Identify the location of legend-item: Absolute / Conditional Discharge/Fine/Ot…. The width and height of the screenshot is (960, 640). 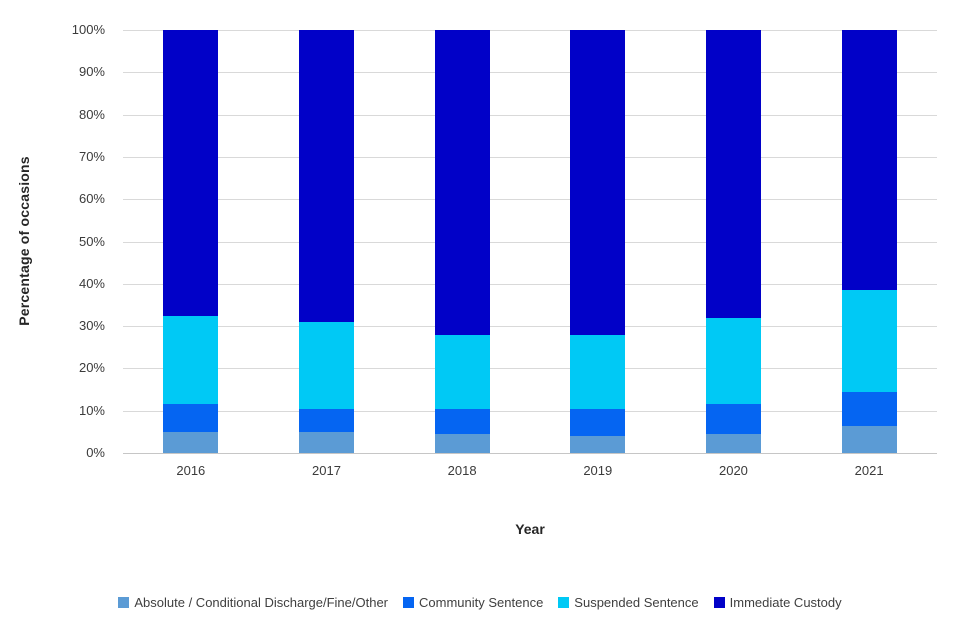
(253, 602).